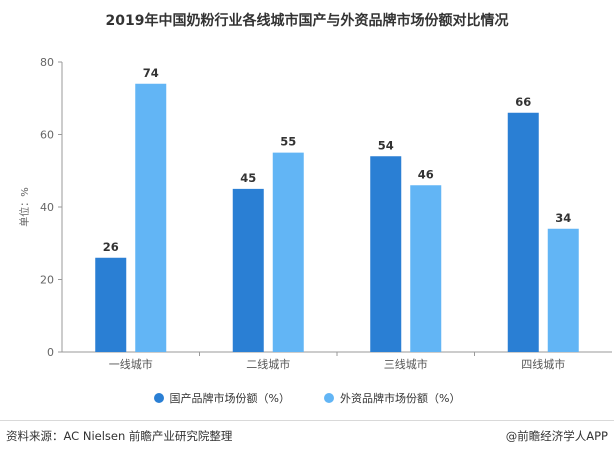 The width and height of the screenshot is (614, 455). Describe the element at coordinates (229, 398) in the screenshot. I see `legend-label-domestic: 国产品牌市场份额（%）` at that location.